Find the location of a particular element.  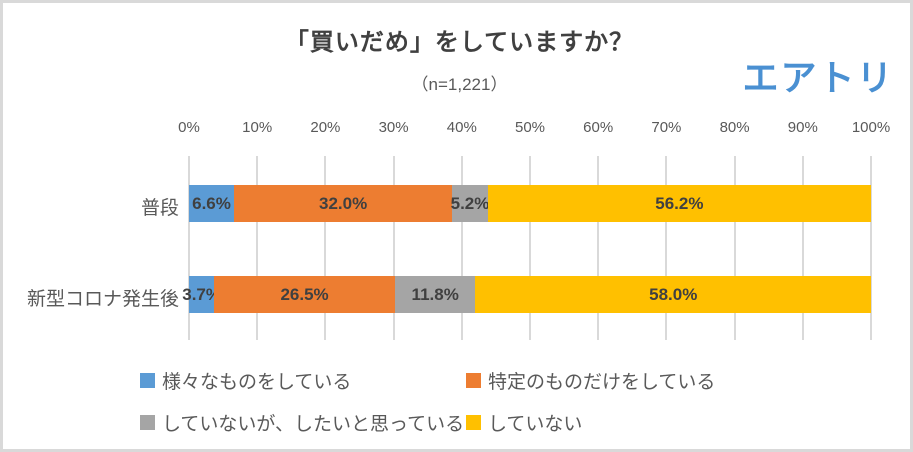

x-axis-tick-label: 0% is located at coordinates (189, 127).